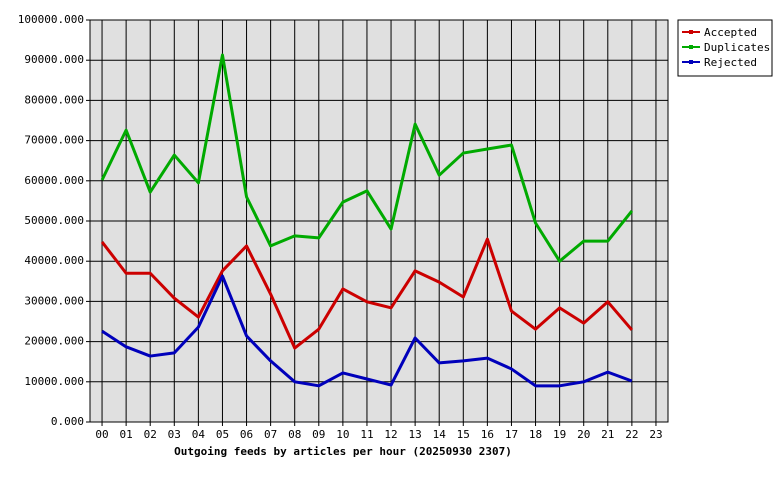  What do you see at coordinates (631, 434) in the screenshot?
I see `x-tick-label: 22` at bounding box center [631, 434].